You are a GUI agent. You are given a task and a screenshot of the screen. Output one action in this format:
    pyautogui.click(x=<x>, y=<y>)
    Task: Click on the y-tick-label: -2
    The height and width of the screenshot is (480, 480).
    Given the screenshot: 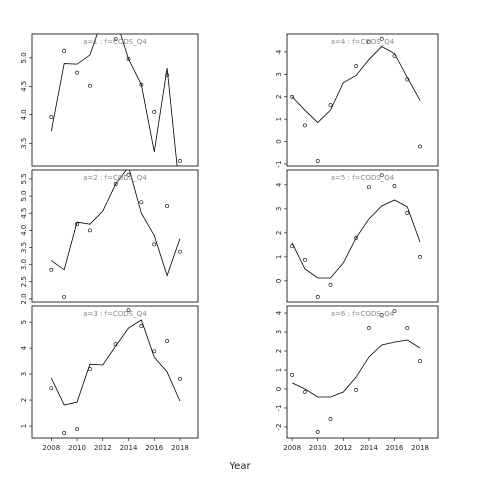 What is the action you would take?
    pyautogui.click(x=279, y=426)
    